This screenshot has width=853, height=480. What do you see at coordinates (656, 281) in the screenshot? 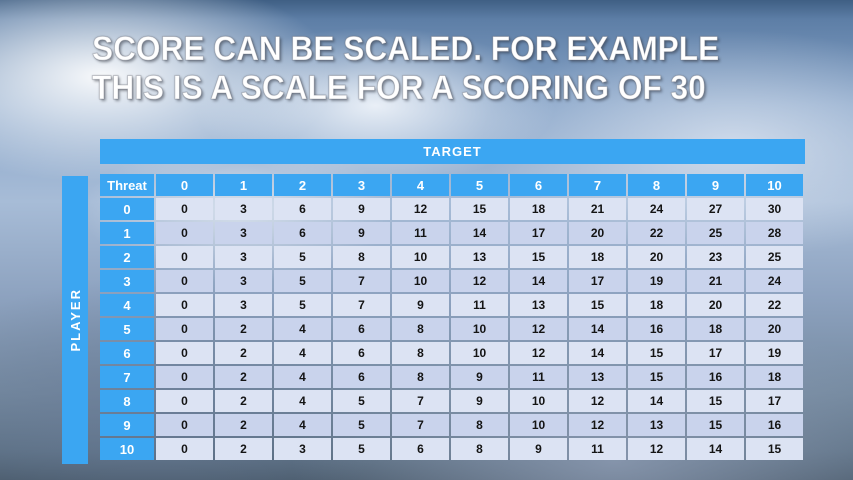
I see `score-cell: 19` at bounding box center [656, 281].